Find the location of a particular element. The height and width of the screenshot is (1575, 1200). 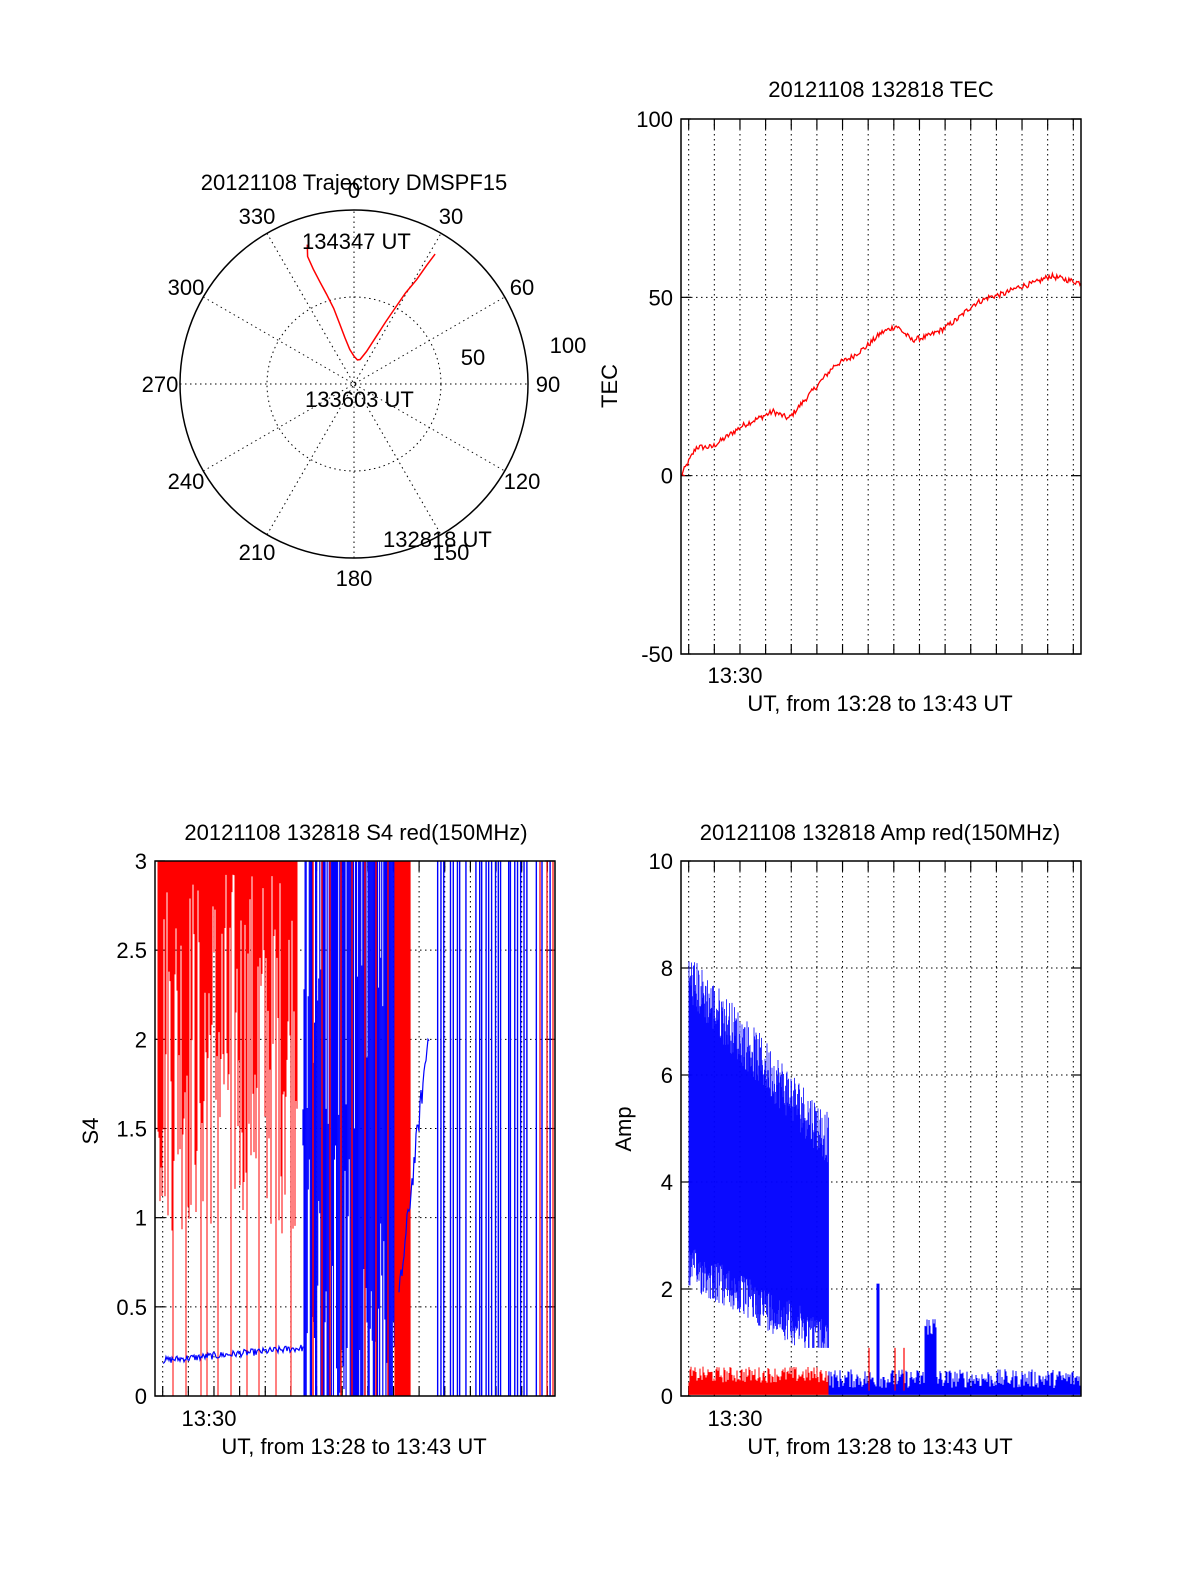

polar-grid is located at coordinates (354, 384).